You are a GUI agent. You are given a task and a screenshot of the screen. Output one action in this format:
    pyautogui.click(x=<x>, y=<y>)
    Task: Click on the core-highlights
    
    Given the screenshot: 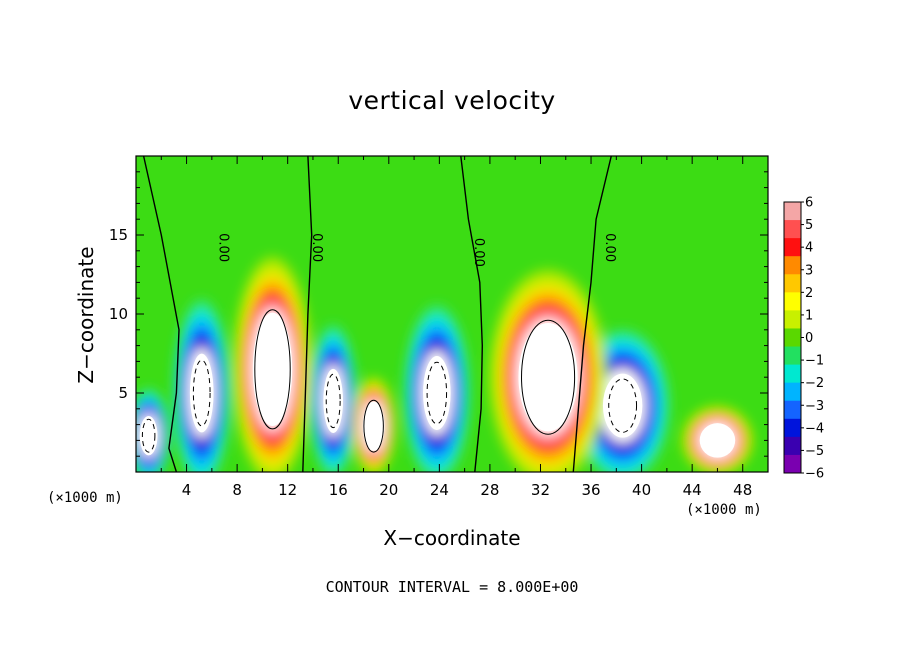 What is the action you would take?
    pyautogui.click(x=437, y=385)
    